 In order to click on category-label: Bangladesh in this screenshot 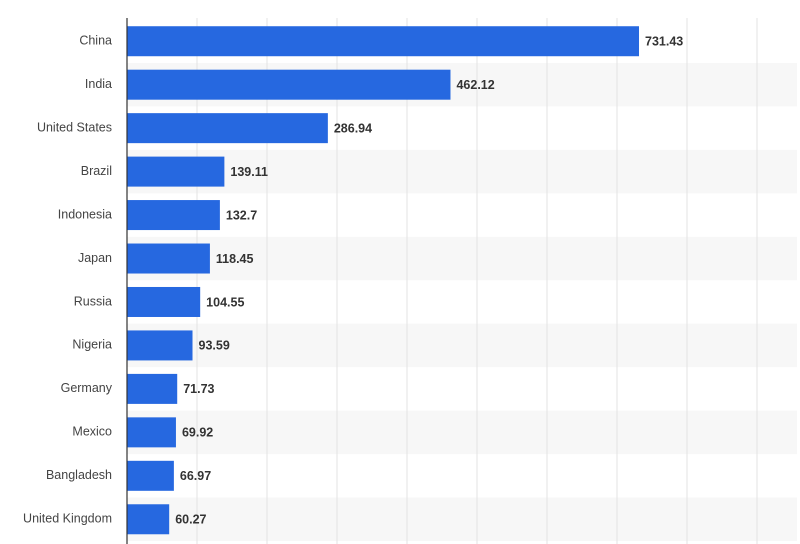, I will do `click(79, 475)`.